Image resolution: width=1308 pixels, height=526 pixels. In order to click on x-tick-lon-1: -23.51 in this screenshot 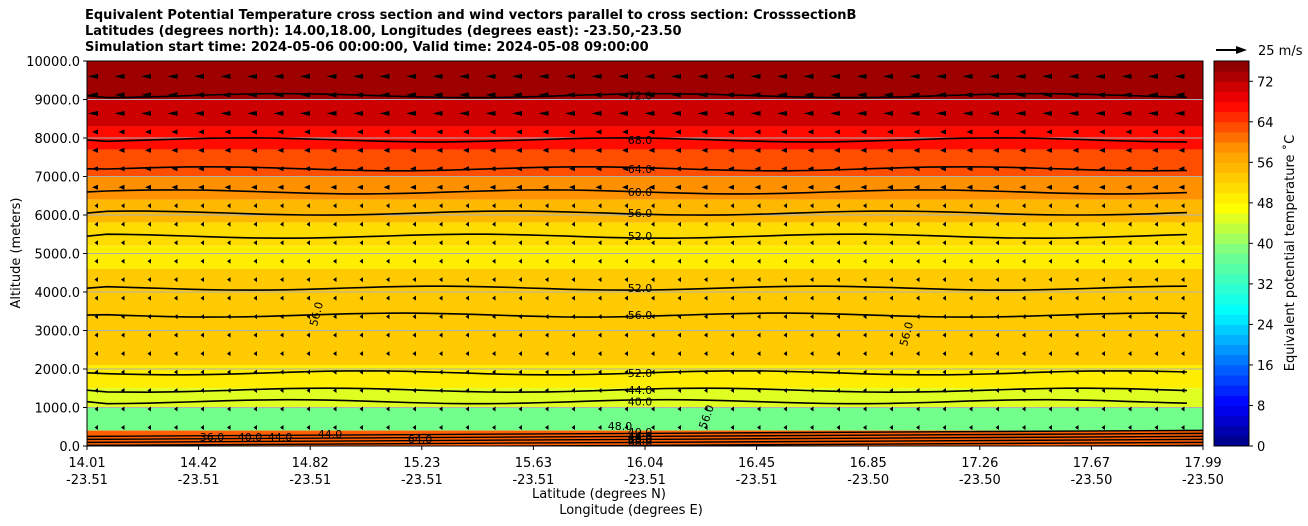, I will do `click(199, 480)`.